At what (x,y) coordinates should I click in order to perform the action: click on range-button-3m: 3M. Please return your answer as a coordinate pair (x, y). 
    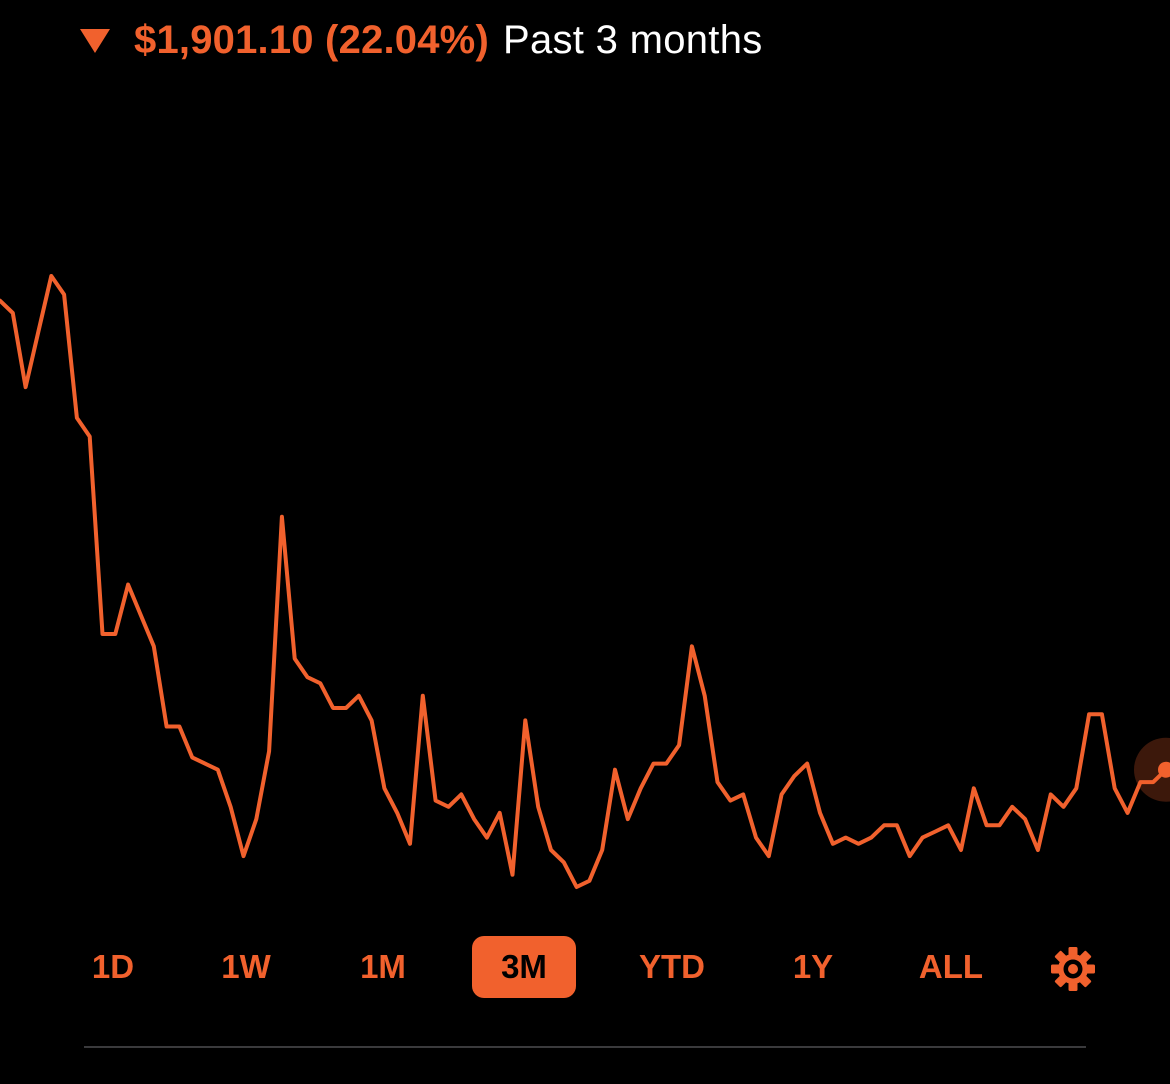
    Looking at the image, I should click on (524, 967).